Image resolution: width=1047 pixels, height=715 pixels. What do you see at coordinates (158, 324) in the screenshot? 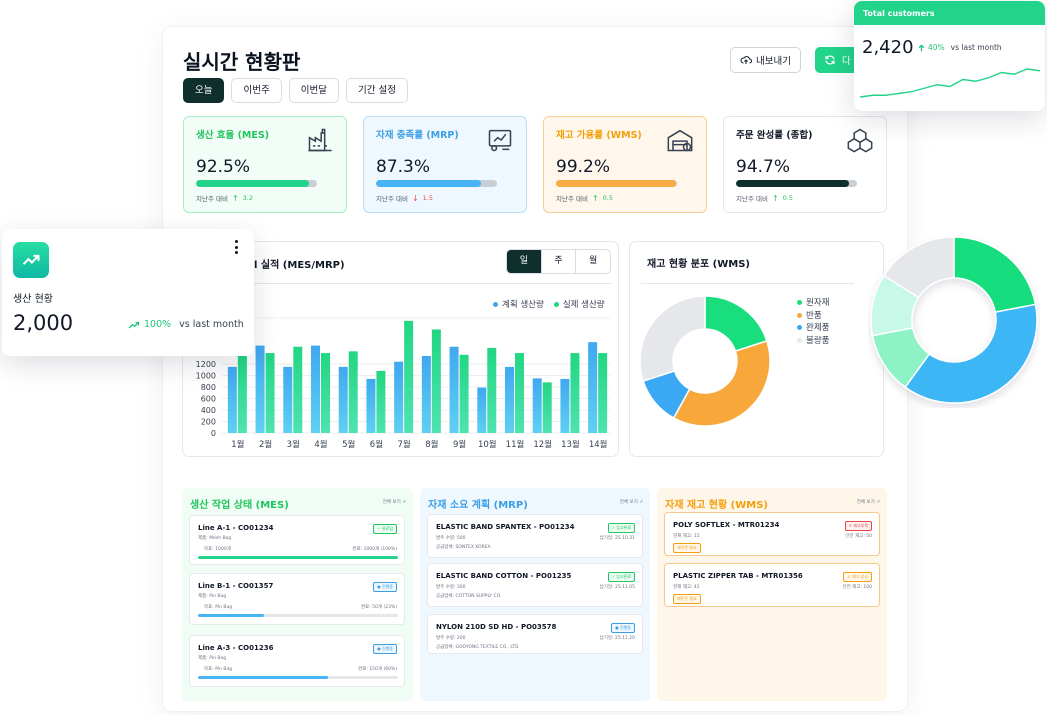
I see `production-delta-value: 100%` at bounding box center [158, 324].